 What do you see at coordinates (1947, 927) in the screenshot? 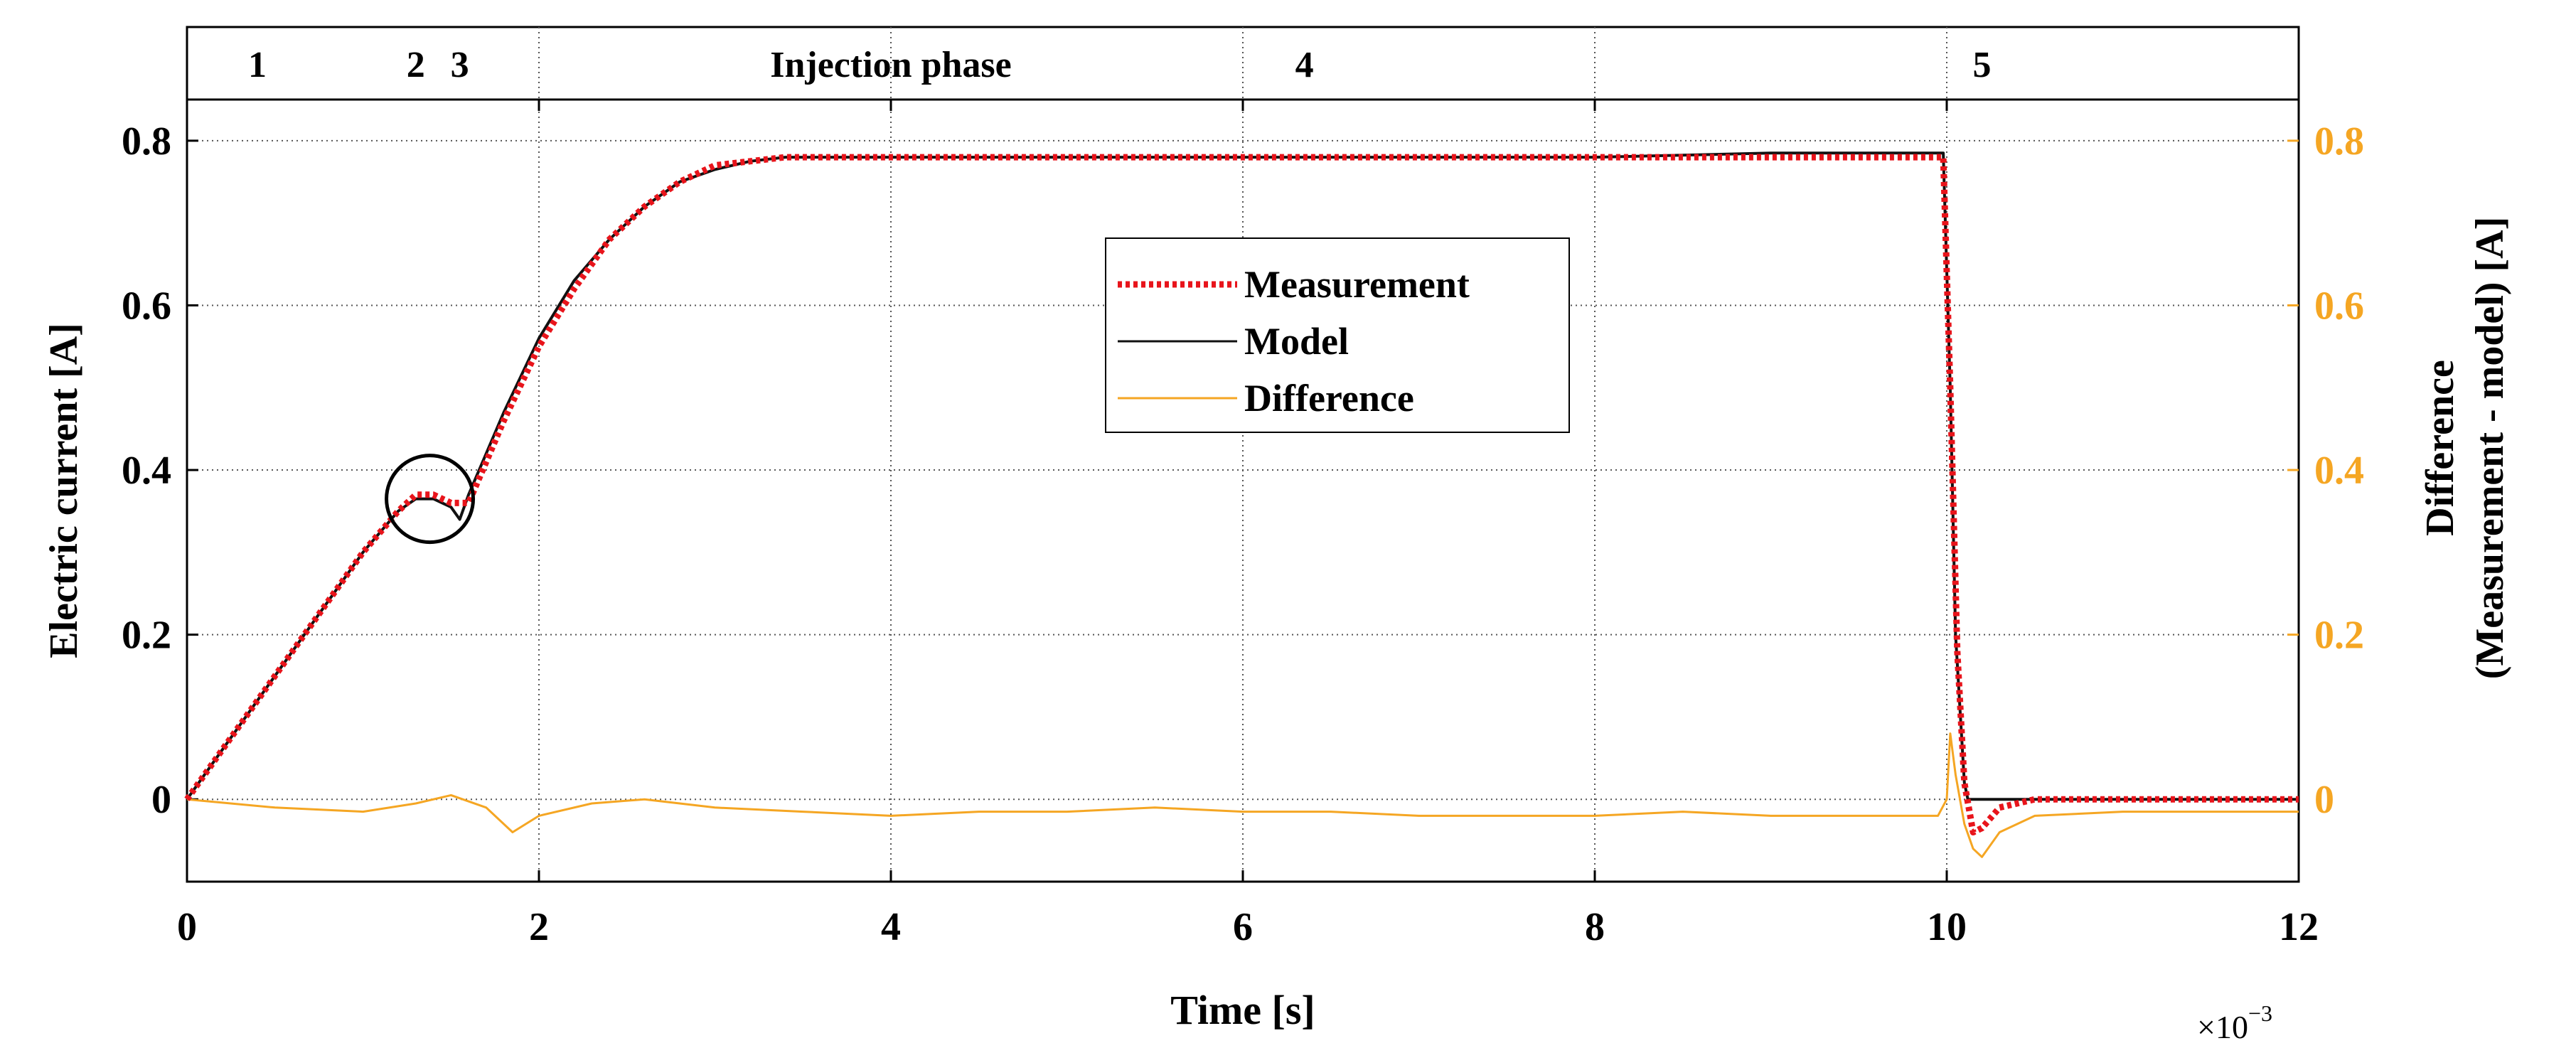
I see `x-tick-label-5: 10` at bounding box center [1947, 927].